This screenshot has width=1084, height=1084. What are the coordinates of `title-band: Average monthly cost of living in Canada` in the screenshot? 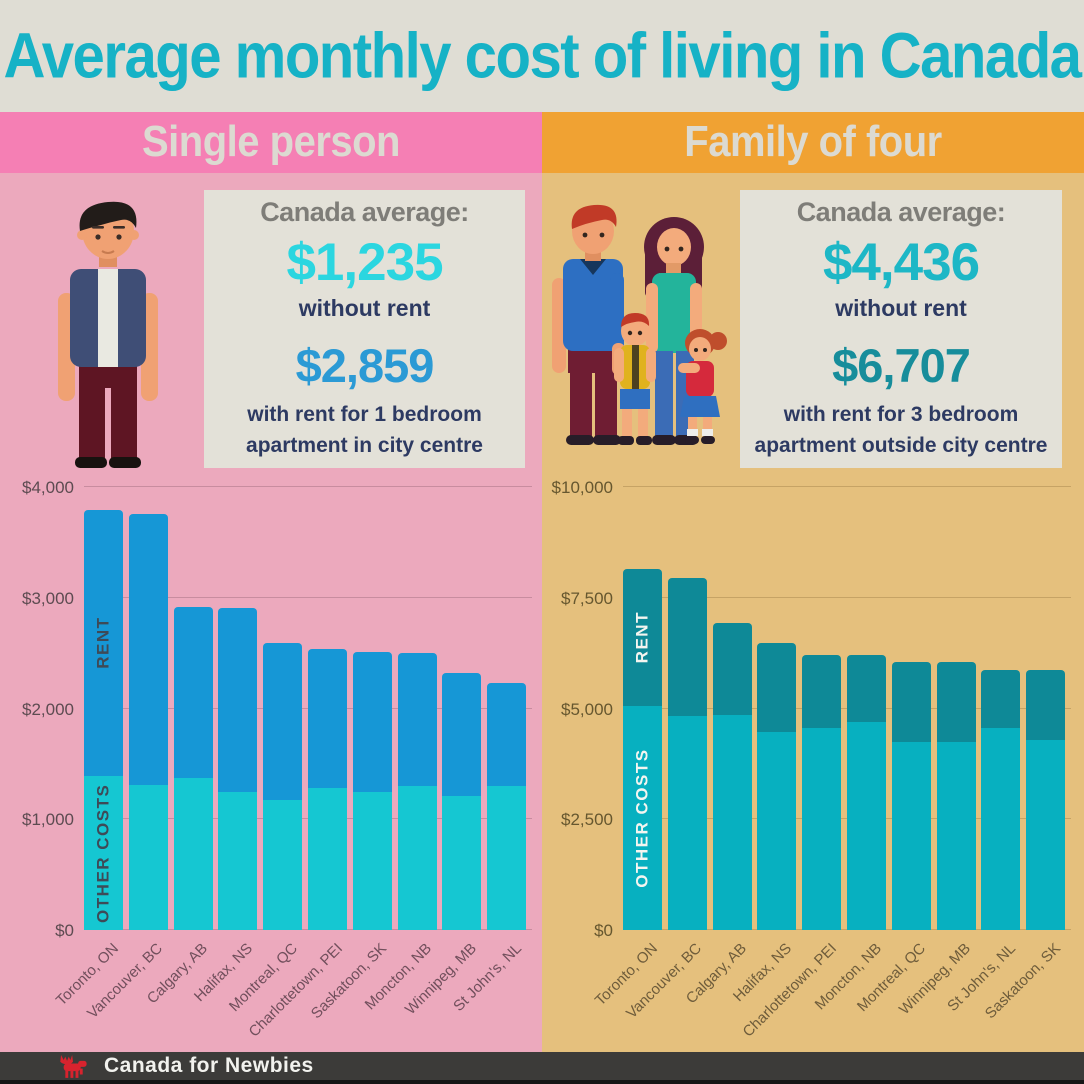 It's located at (542, 56).